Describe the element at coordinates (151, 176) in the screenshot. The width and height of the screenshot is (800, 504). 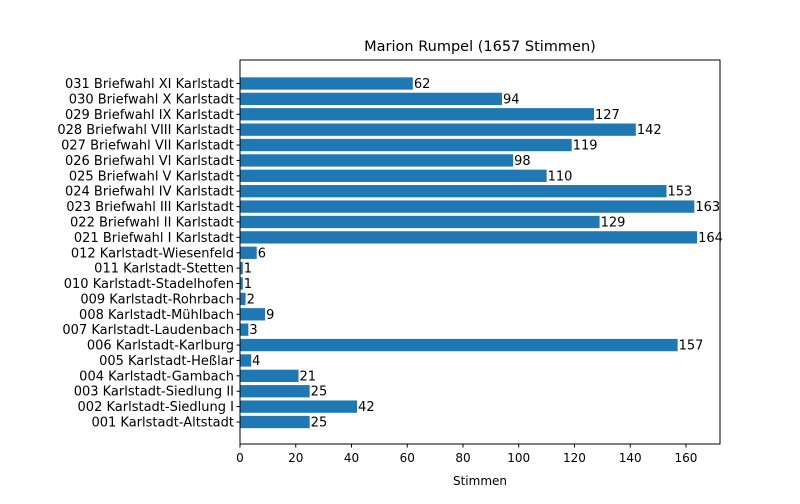
I see `y-tick-label: 025 Briefwahl V Karlstadt` at that location.